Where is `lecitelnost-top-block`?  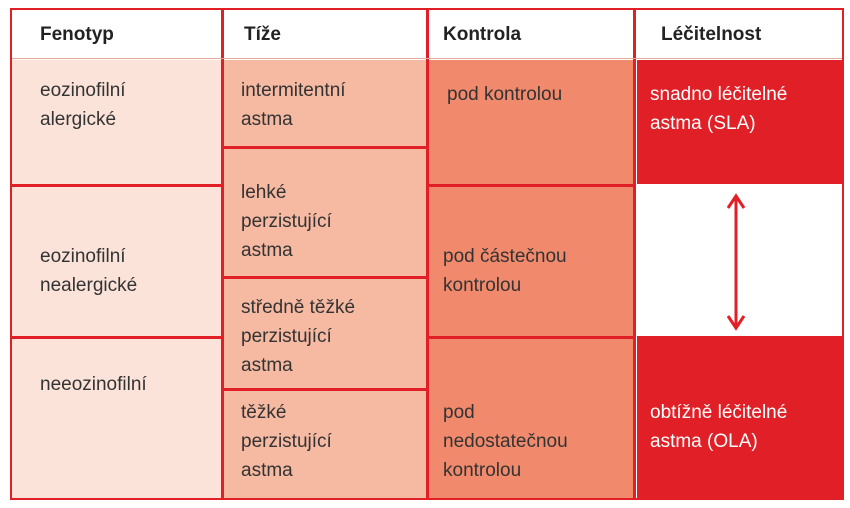 lecitelnost-top-block is located at coordinates (739, 122).